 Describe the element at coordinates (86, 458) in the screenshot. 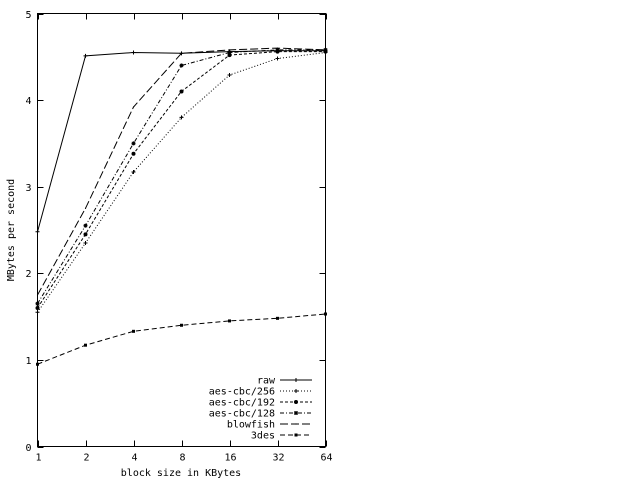

I see `x-tick-label: 2` at that location.